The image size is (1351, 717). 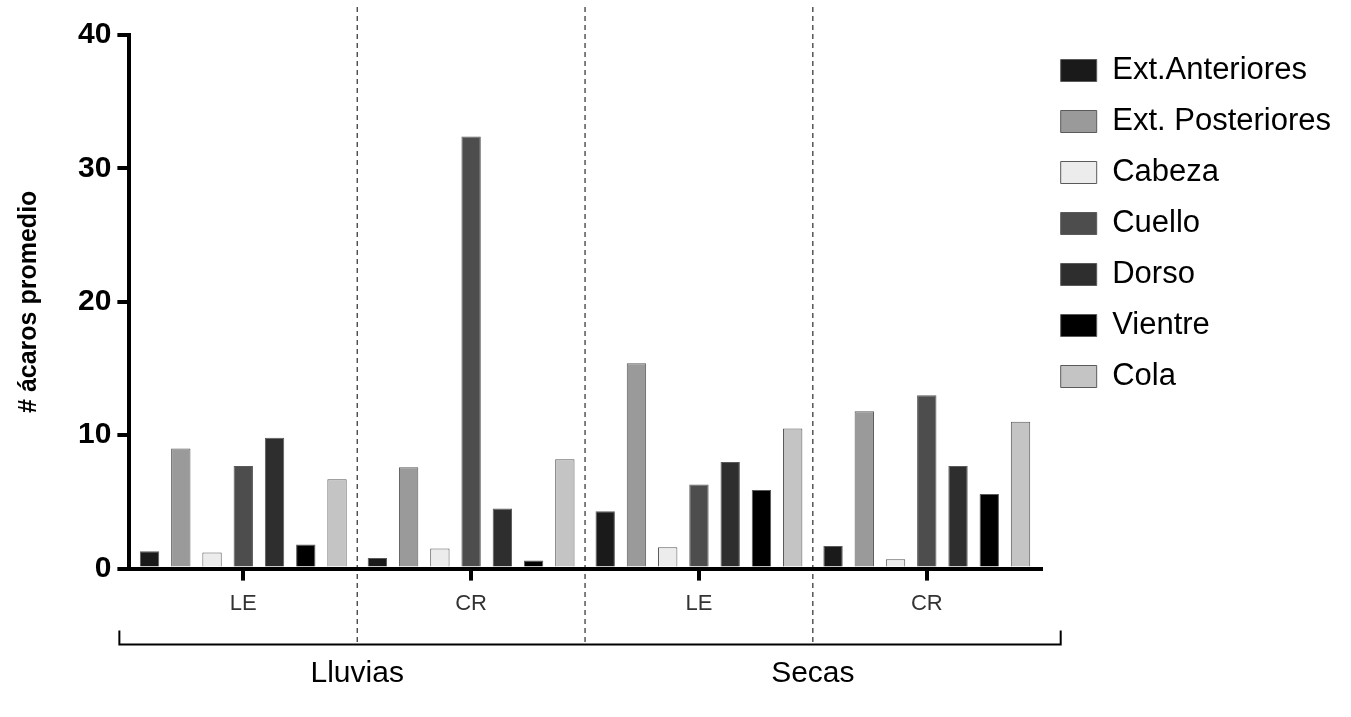 What do you see at coordinates (1166, 171) in the screenshot?
I see `legend-label: Cabeza` at bounding box center [1166, 171].